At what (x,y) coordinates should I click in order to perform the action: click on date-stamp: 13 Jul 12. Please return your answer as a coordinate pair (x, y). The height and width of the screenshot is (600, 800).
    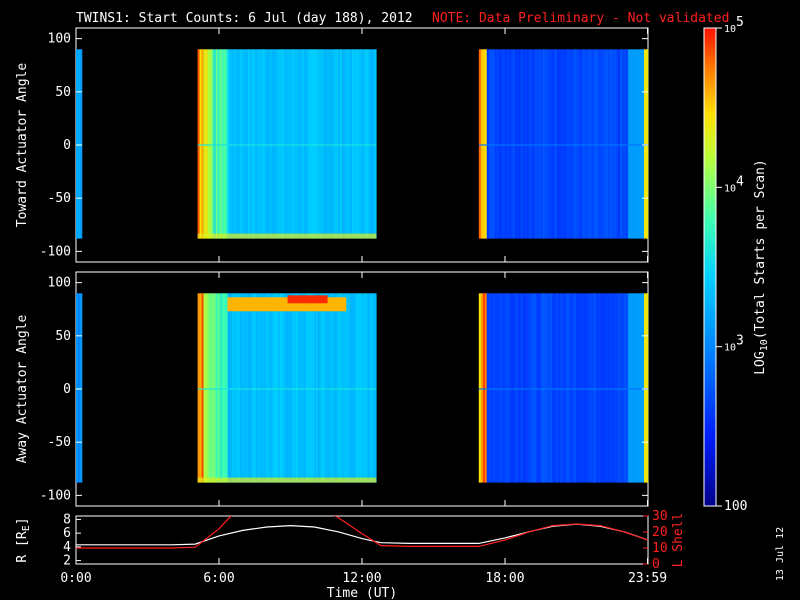
    Looking at the image, I should click on (780, 554).